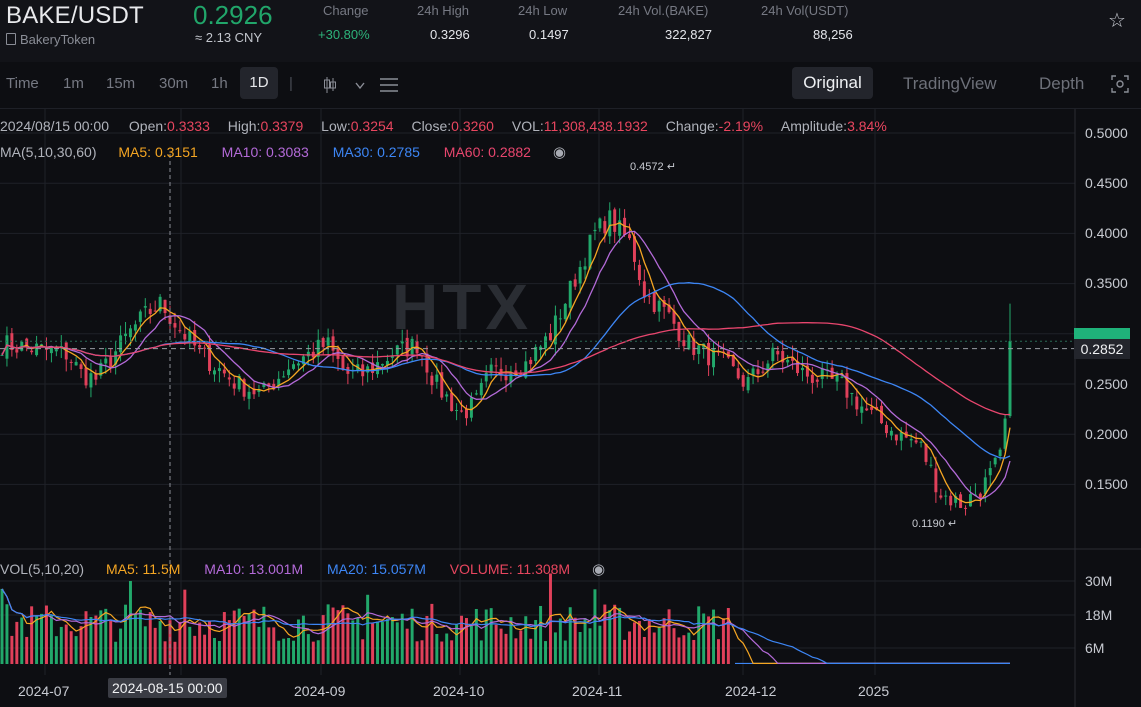 The height and width of the screenshot is (707, 1141). What do you see at coordinates (653, 167) in the screenshot?
I see `max-price-marker: 0.4572 ↵` at bounding box center [653, 167].